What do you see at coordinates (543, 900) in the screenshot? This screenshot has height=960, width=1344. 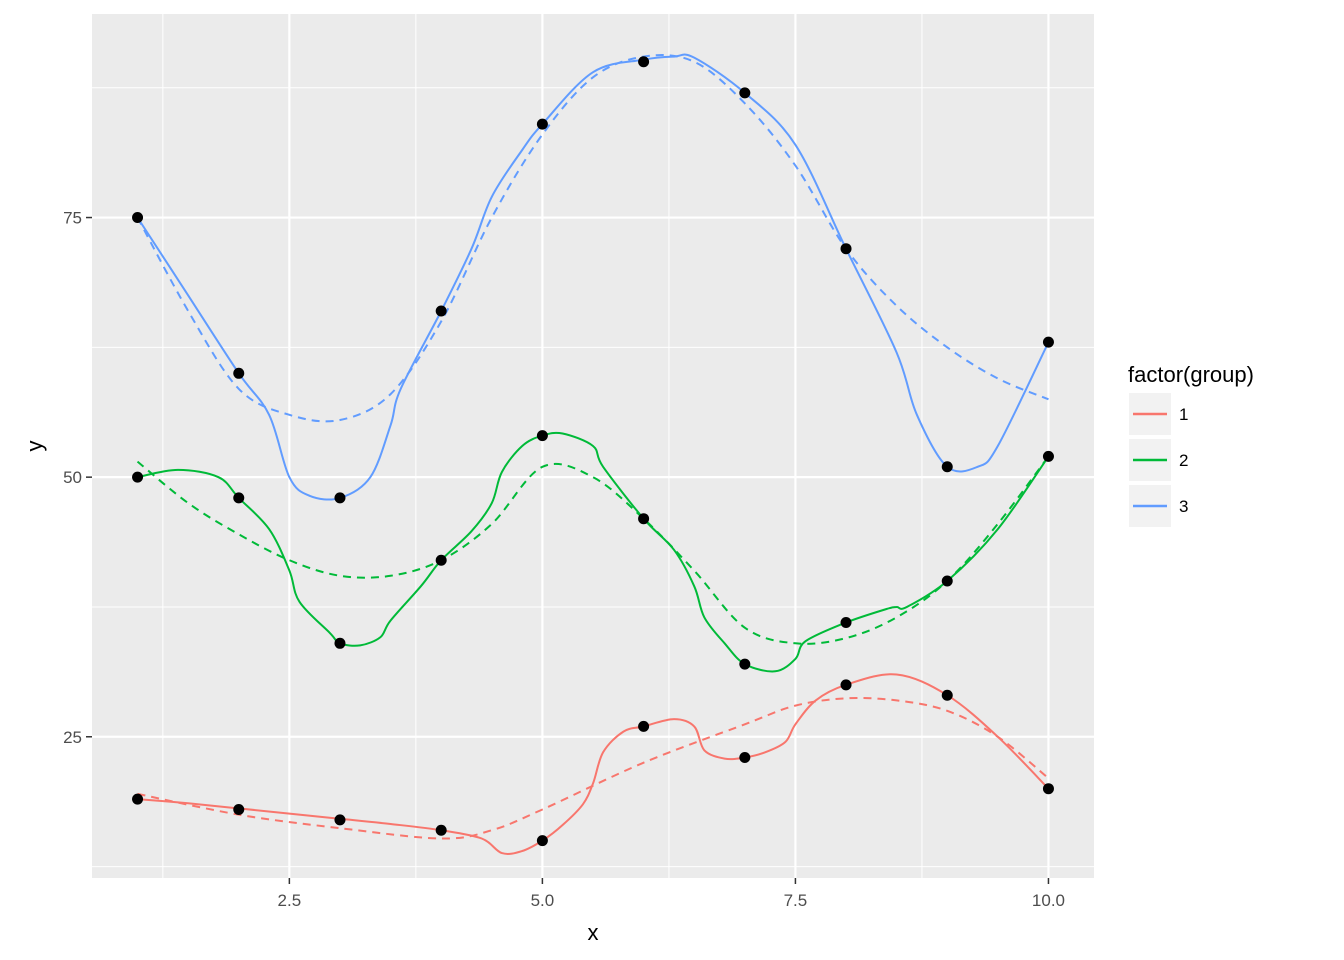 I see `x-tick-label: 5.0` at bounding box center [543, 900].